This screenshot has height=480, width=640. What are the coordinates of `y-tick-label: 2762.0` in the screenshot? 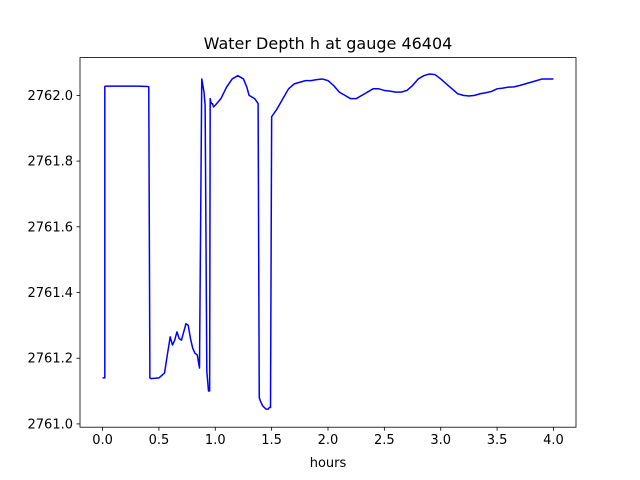 It's located at (51, 96).